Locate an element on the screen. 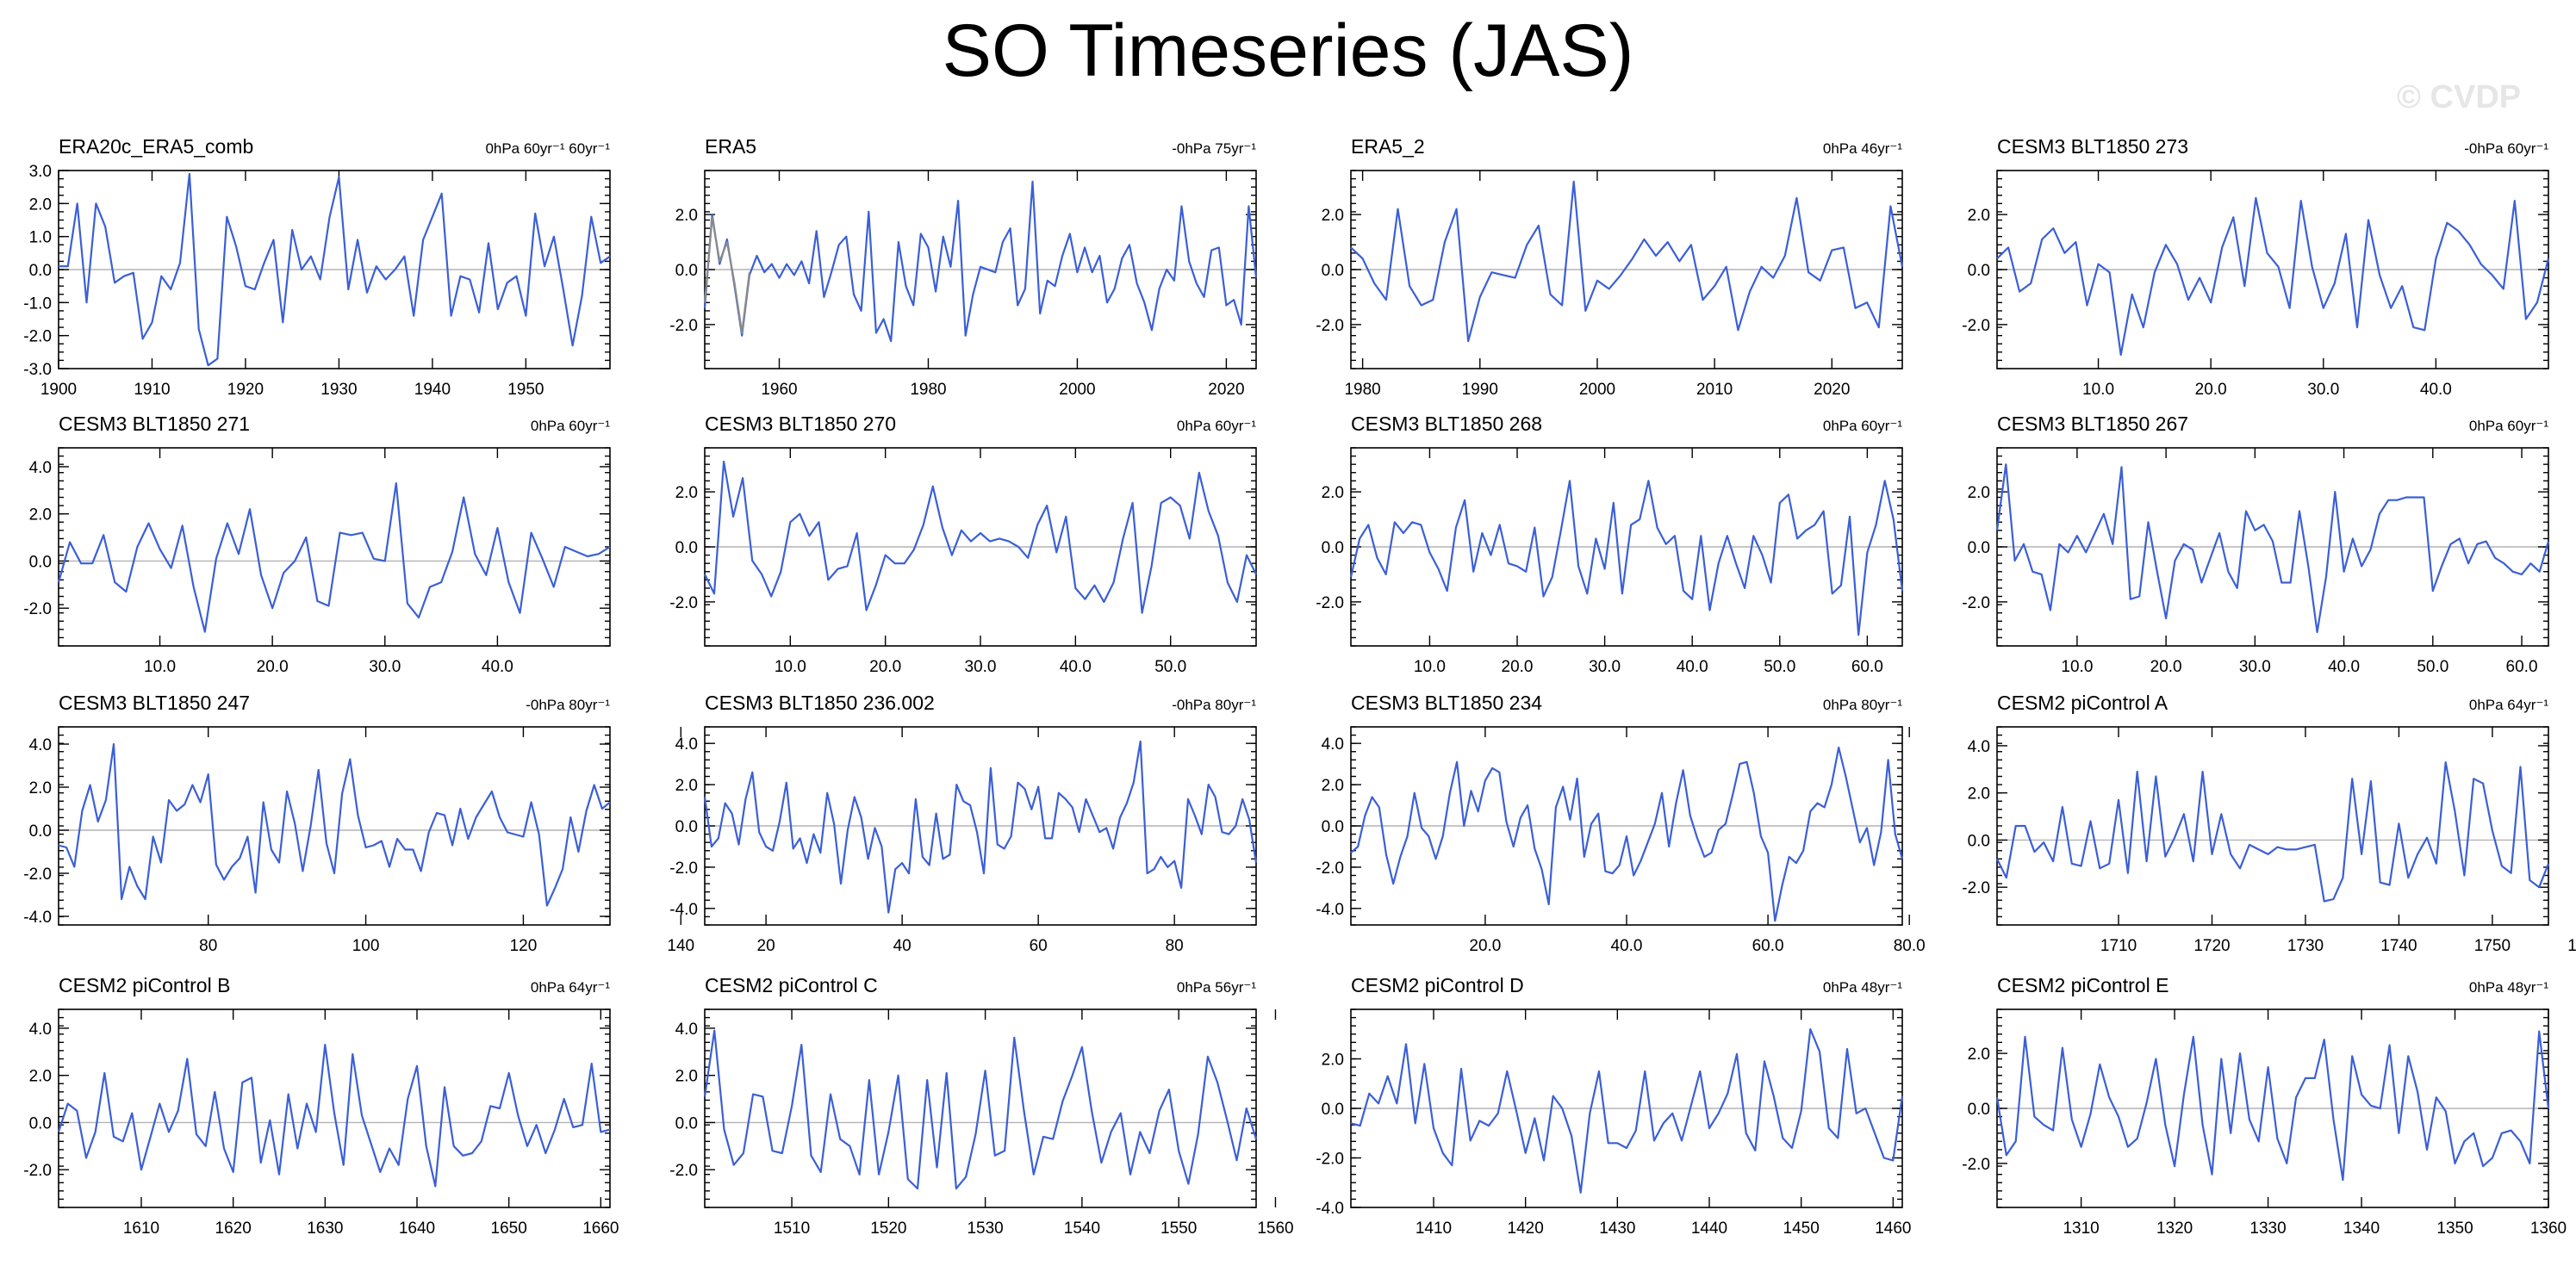  x-tick-label: 20 is located at coordinates (766, 946).